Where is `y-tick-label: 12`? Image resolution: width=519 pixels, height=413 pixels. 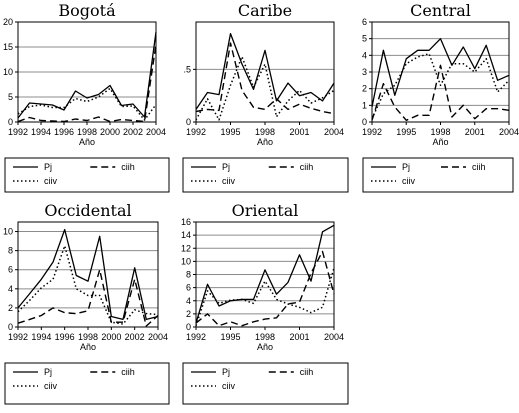
y-tick-label: 12 is located at coordinates (186, 248).